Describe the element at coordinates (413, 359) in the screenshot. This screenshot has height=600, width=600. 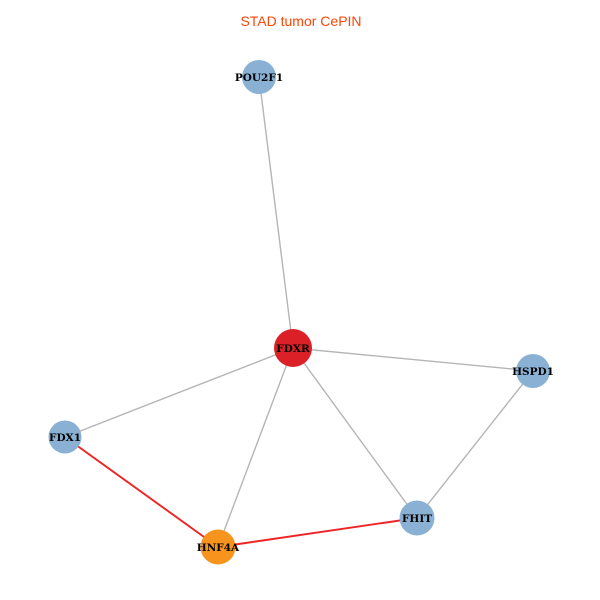
I see `edge-FDXR-HSPD1` at that location.